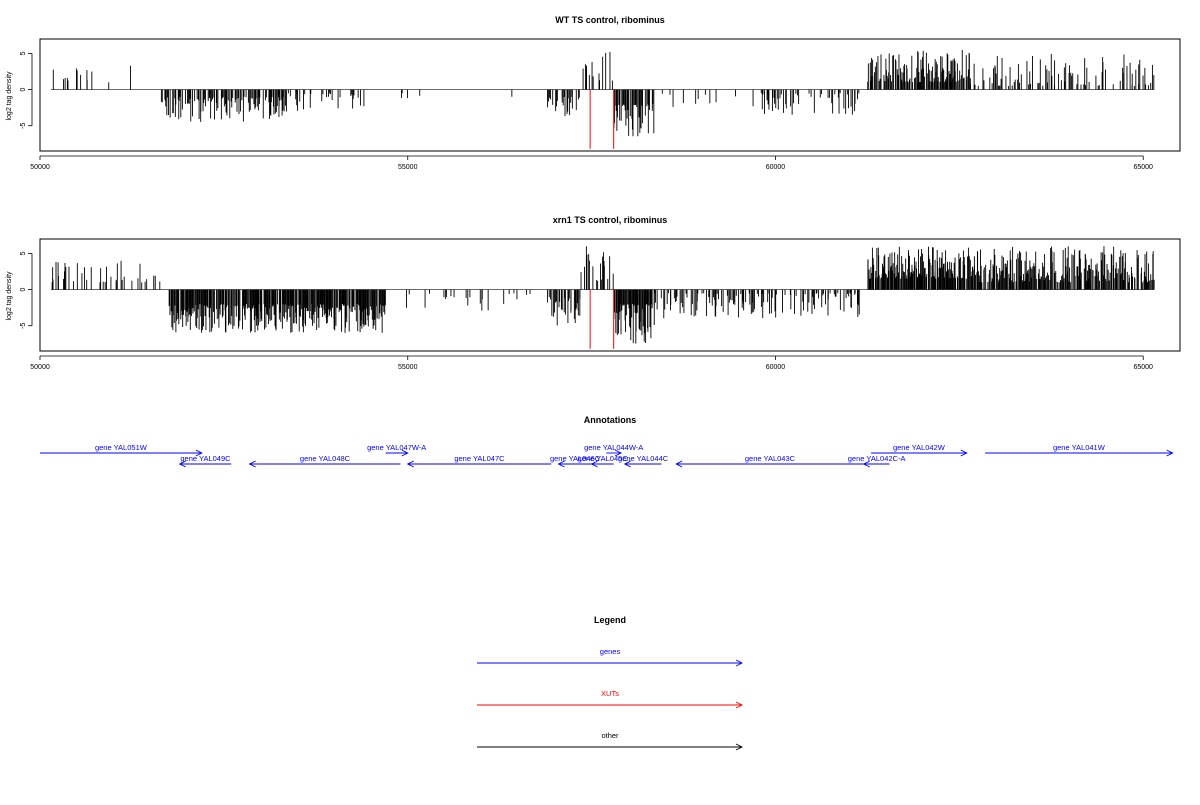 The height and width of the screenshot is (805, 1200). I want to click on gene-label: gene YAL044C, so click(643, 458).